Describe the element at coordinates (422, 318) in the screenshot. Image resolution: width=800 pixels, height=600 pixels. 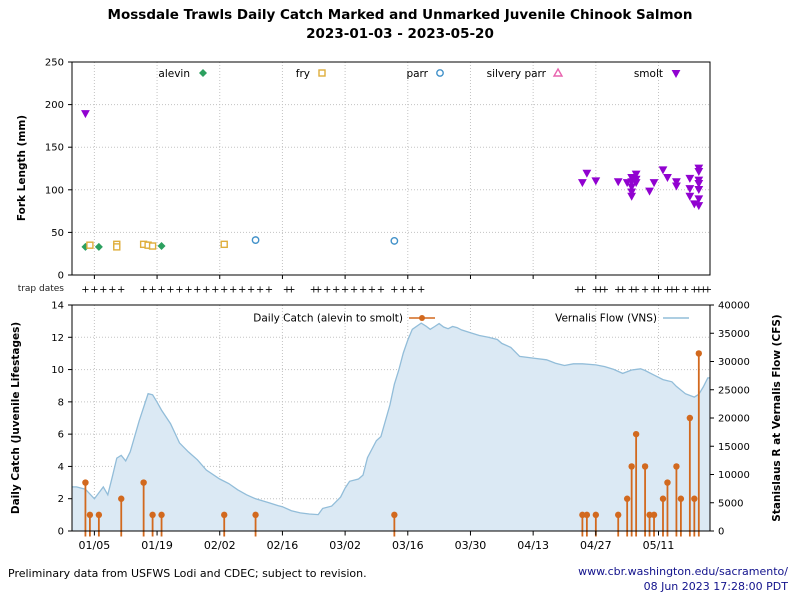
I see `legend-marker-daily-catch-dot` at that location.